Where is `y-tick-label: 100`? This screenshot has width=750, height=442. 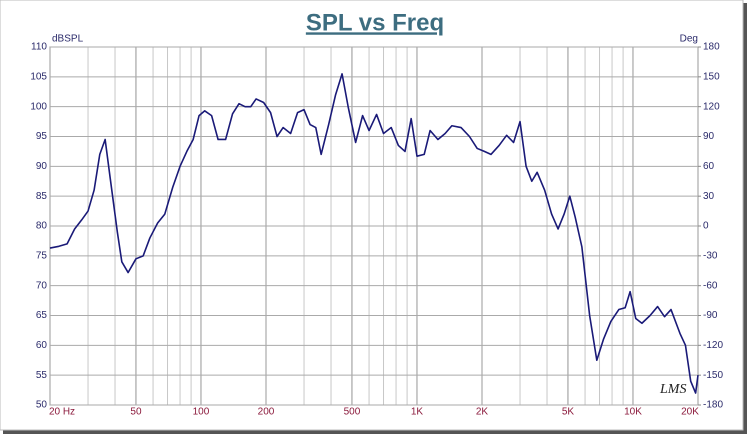
y-tick-label: 100 is located at coordinates (38, 106).